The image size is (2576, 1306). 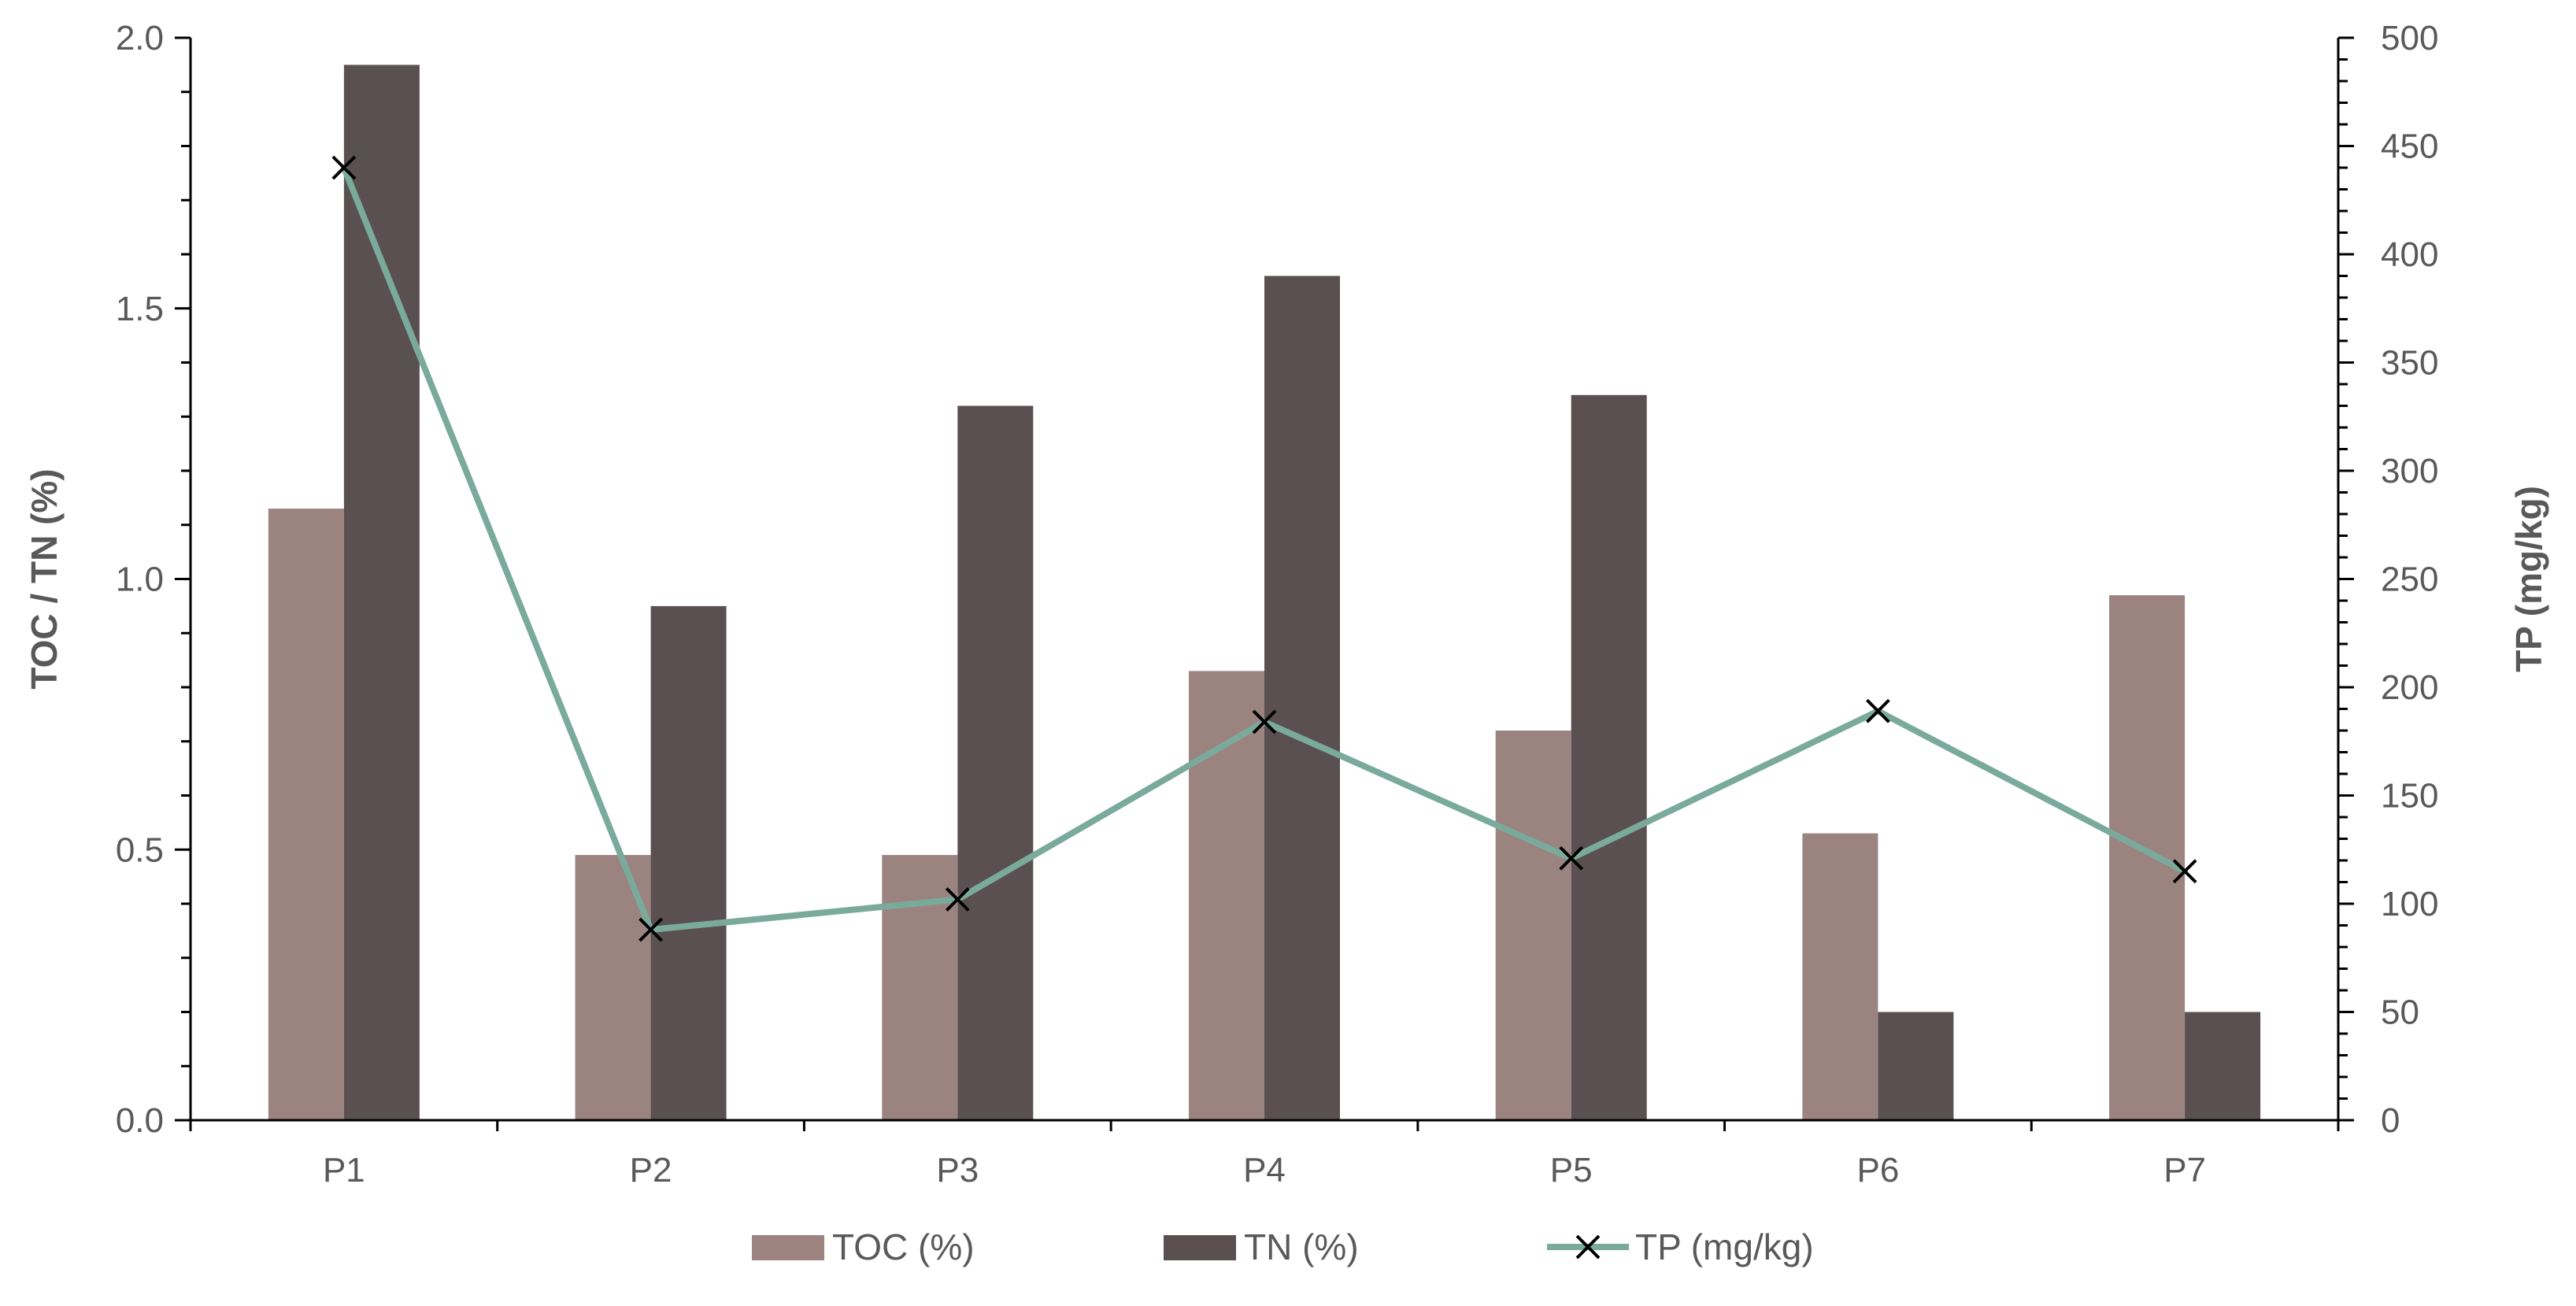 What do you see at coordinates (651, 1170) in the screenshot?
I see `x-tick-label: P2` at bounding box center [651, 1170].